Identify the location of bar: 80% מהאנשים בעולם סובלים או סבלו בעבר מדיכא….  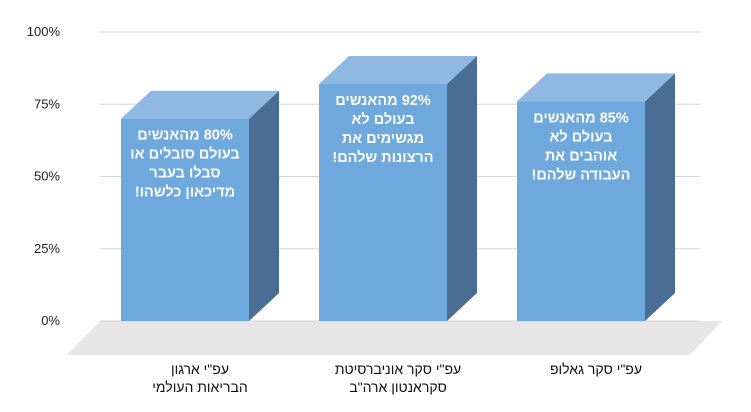
(200, 205).